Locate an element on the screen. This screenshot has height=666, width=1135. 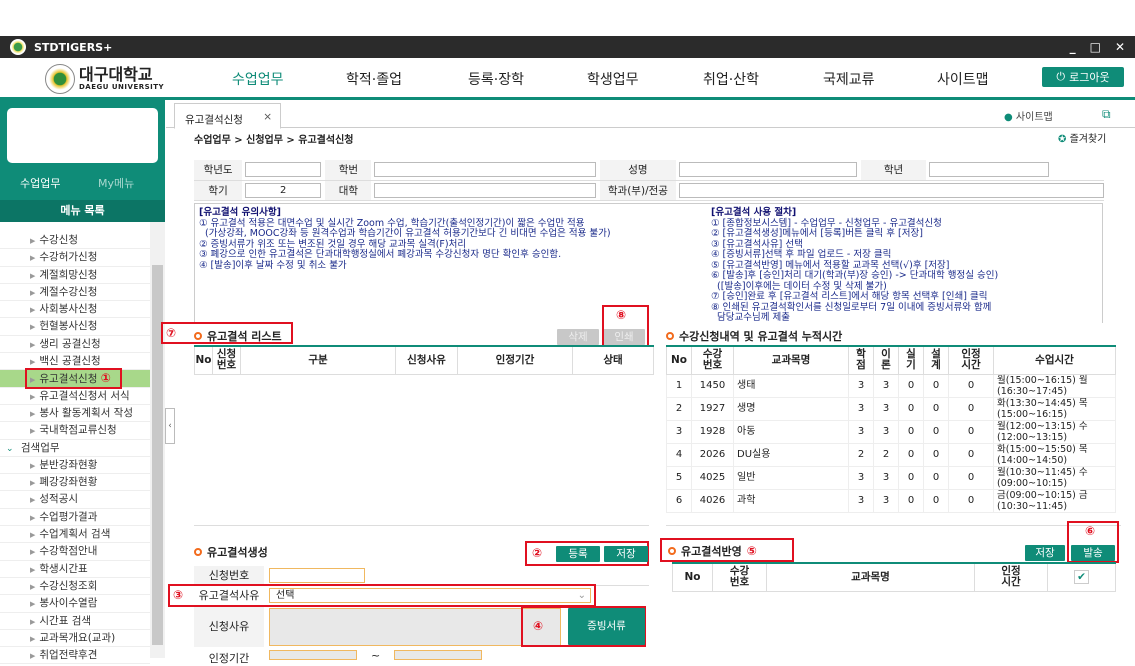
delete-button: 삭제 is located at coordinates (578, 337).